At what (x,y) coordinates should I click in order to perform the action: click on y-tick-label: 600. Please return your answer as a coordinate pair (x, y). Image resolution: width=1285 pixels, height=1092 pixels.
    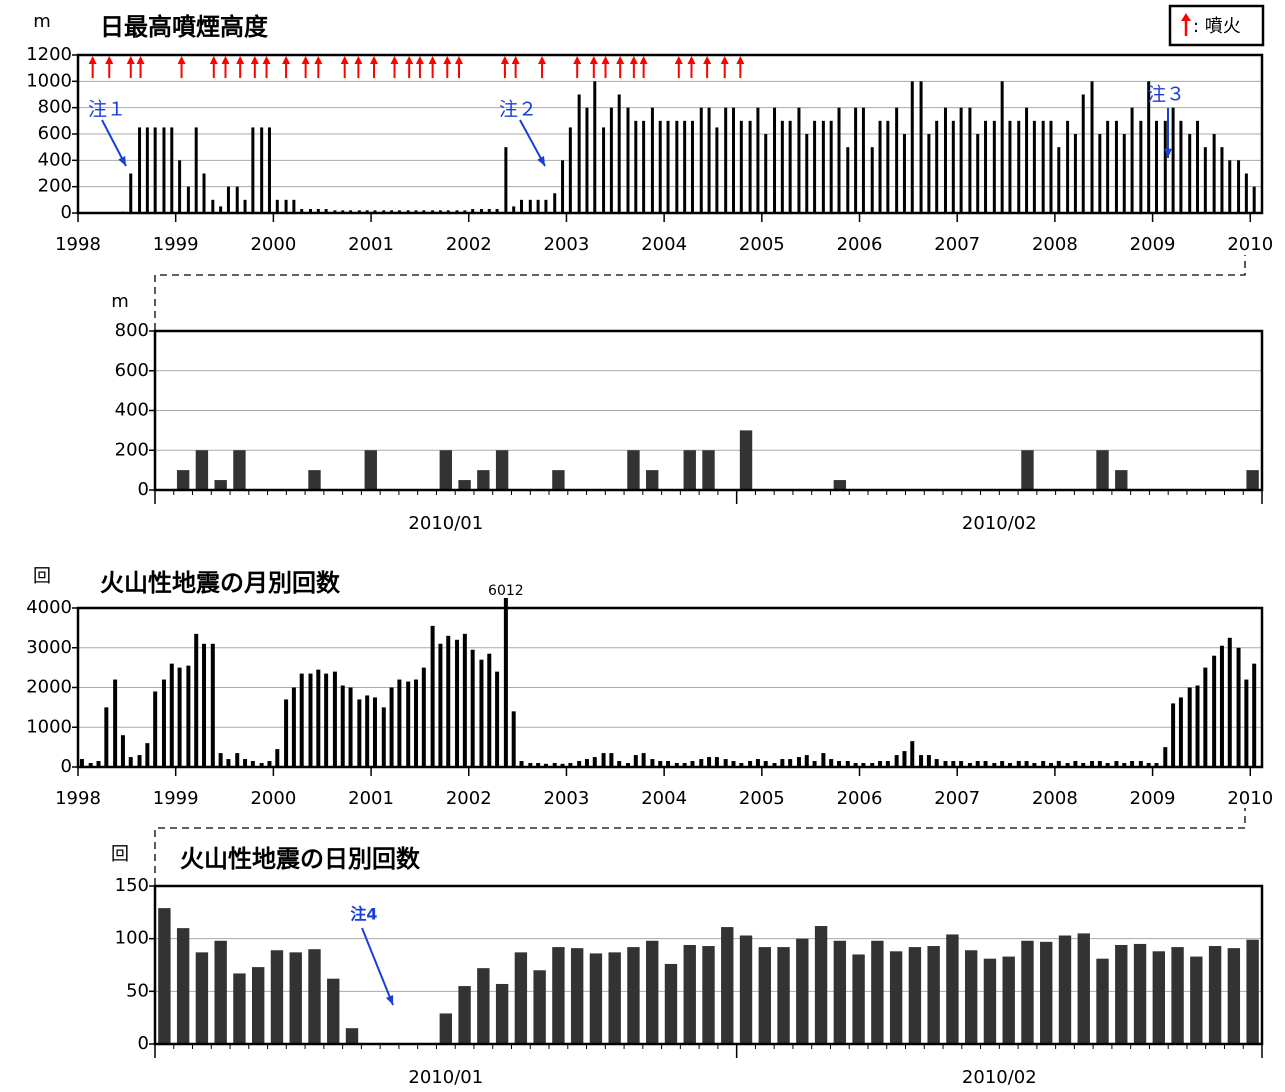
    Looking at the image, I should click on (132, 370).